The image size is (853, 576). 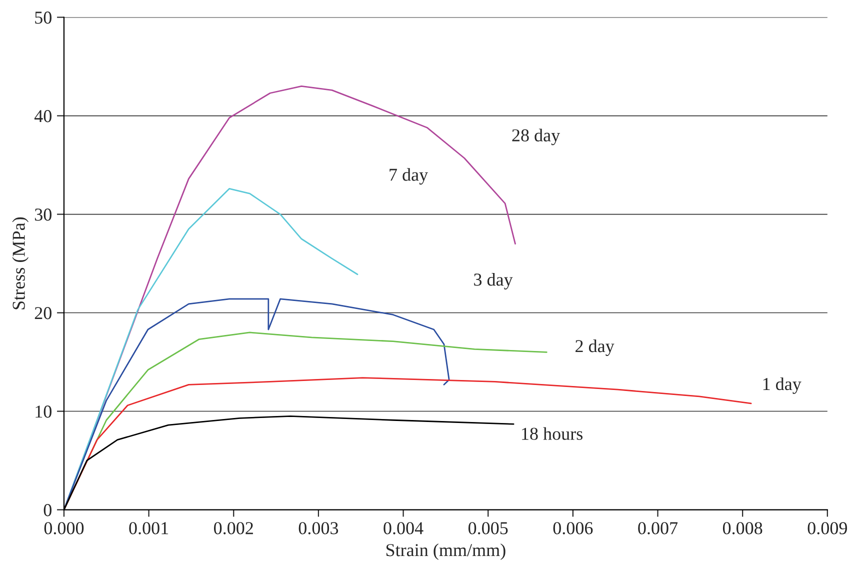 I want to click on x-tick-label: 0.006, so click(x=573, y=528).